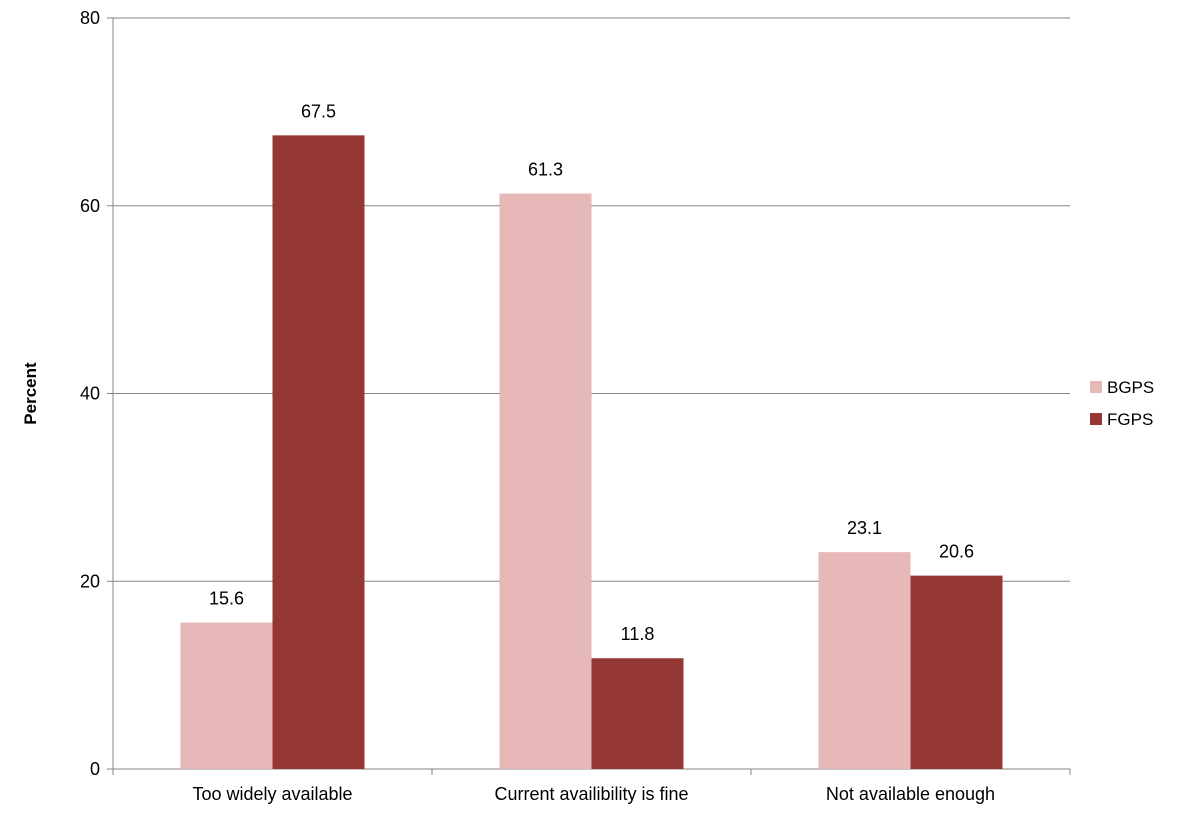 The image size is (1196, 819). Describe the element at coordinates (1096, 419) in the screenshot. I see `legend-swatch-fgps` at that location.